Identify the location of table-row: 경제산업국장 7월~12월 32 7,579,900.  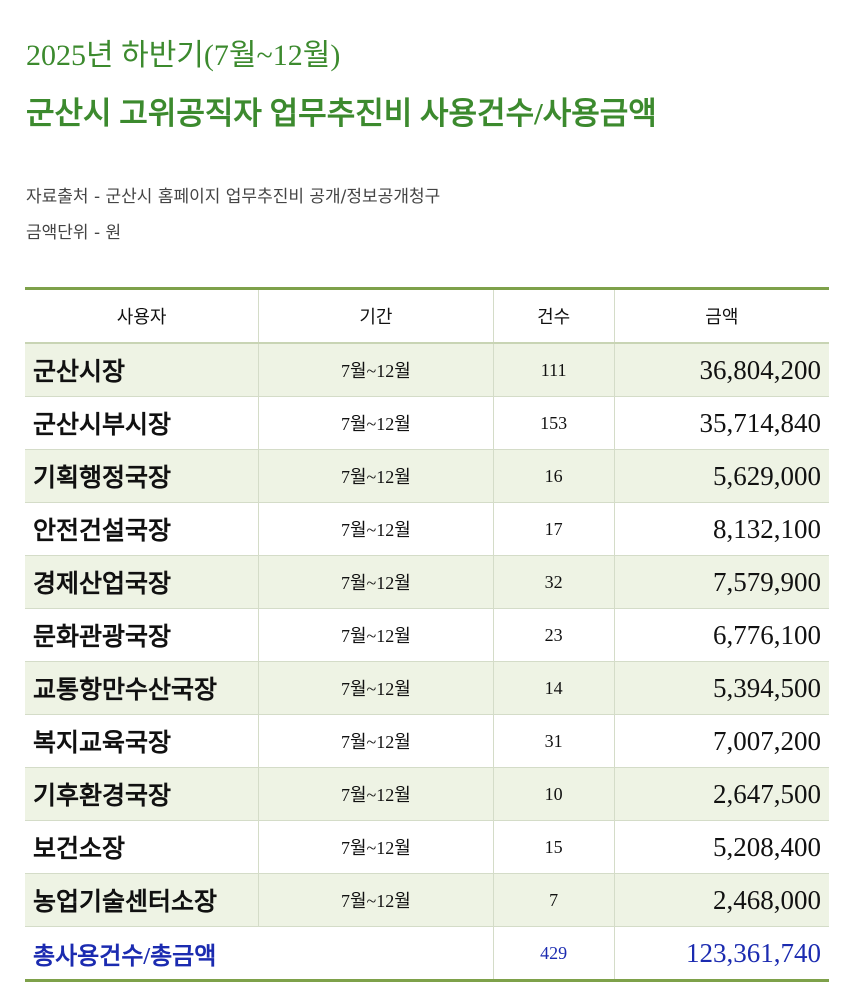
(427, 582).